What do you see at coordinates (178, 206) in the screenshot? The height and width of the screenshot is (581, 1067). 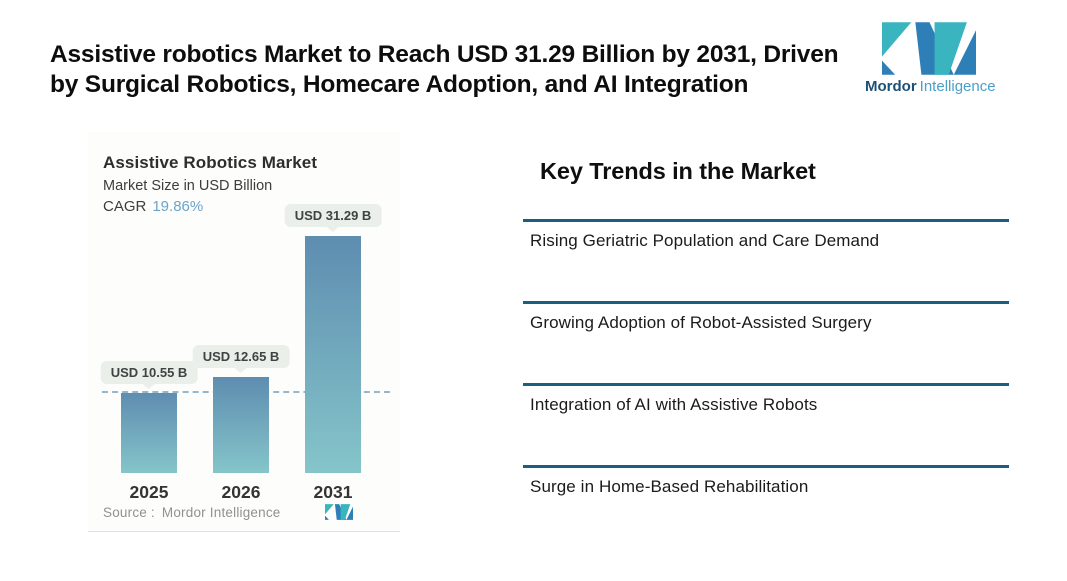 I see `cagr-value: 19.86%` at bounding box center [178, 206].